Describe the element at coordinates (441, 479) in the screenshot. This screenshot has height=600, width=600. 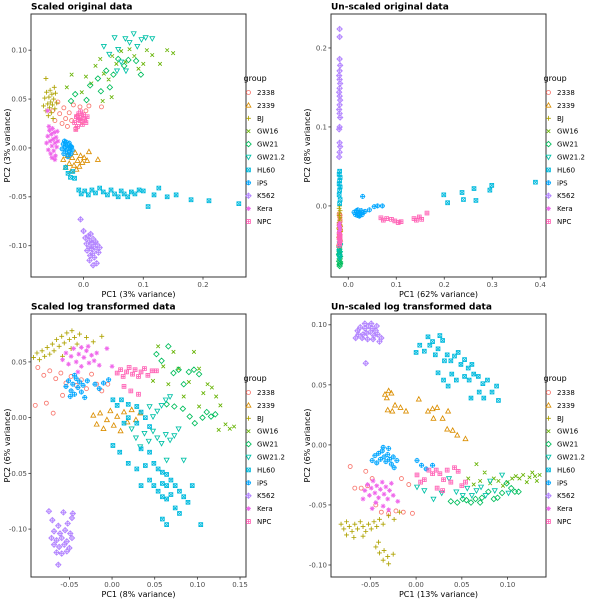
I see `series-NPC` at that location.